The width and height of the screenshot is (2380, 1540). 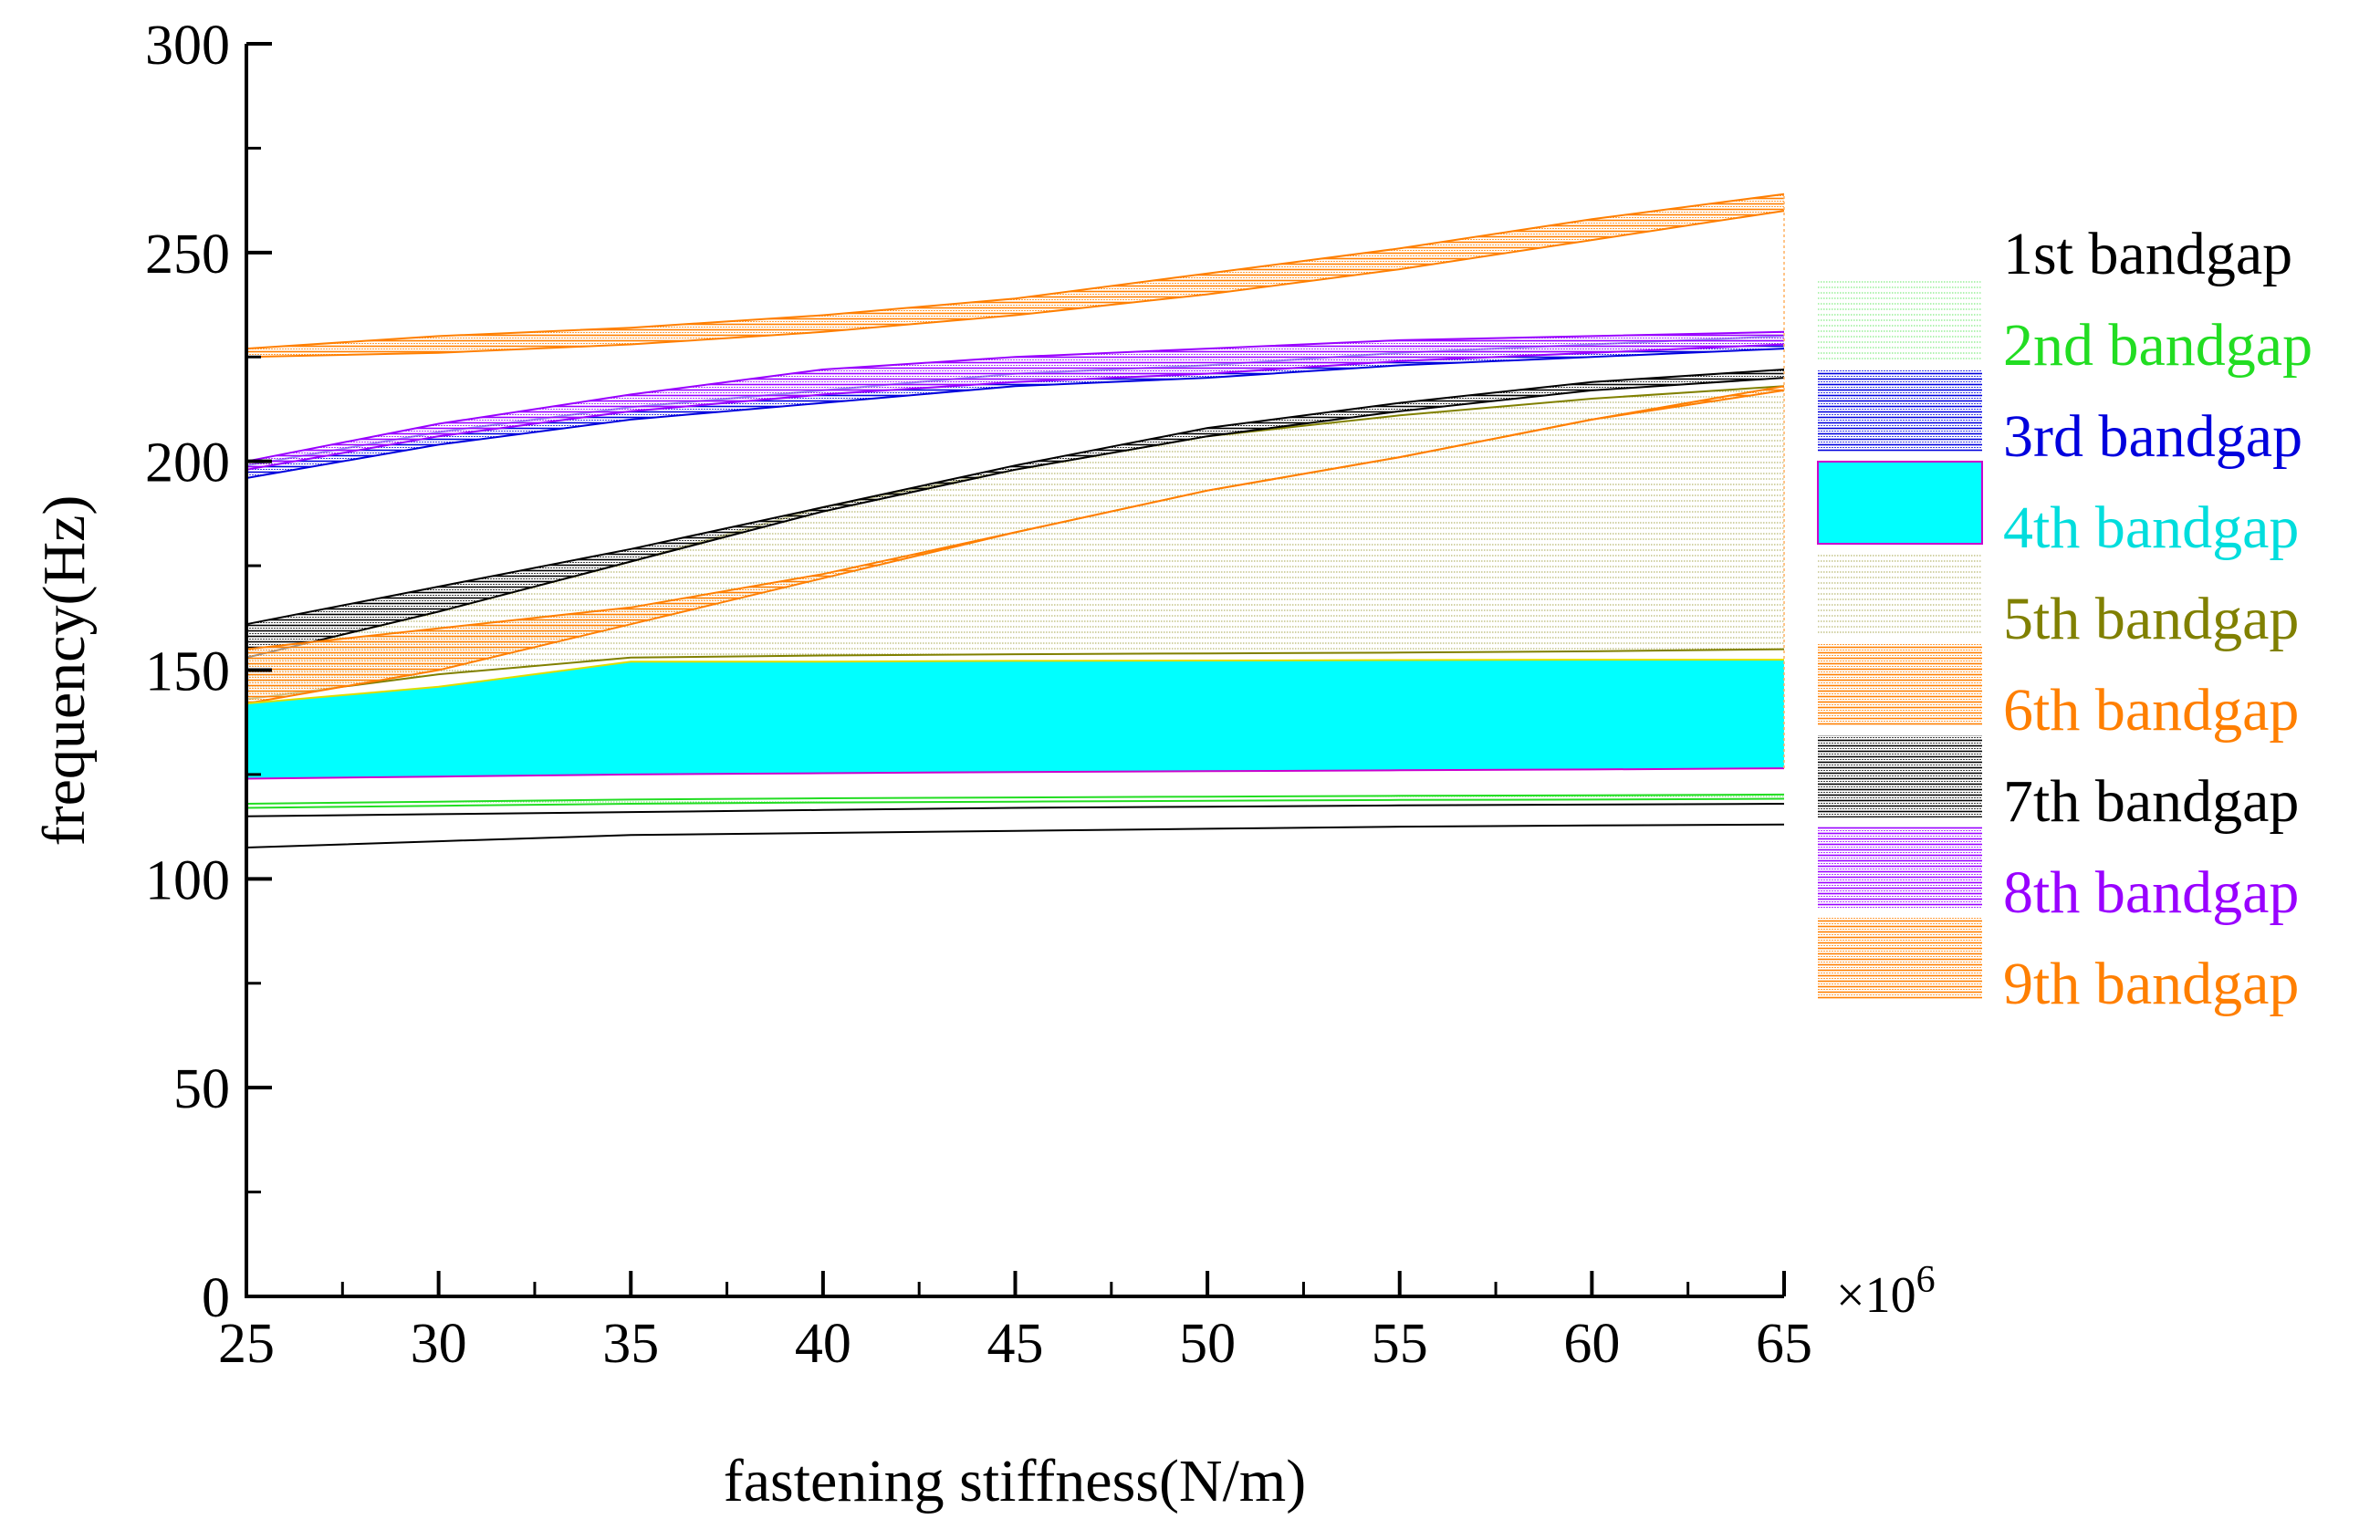 I want to click on band-9th-bandgap, so click(x=1015, y=275).